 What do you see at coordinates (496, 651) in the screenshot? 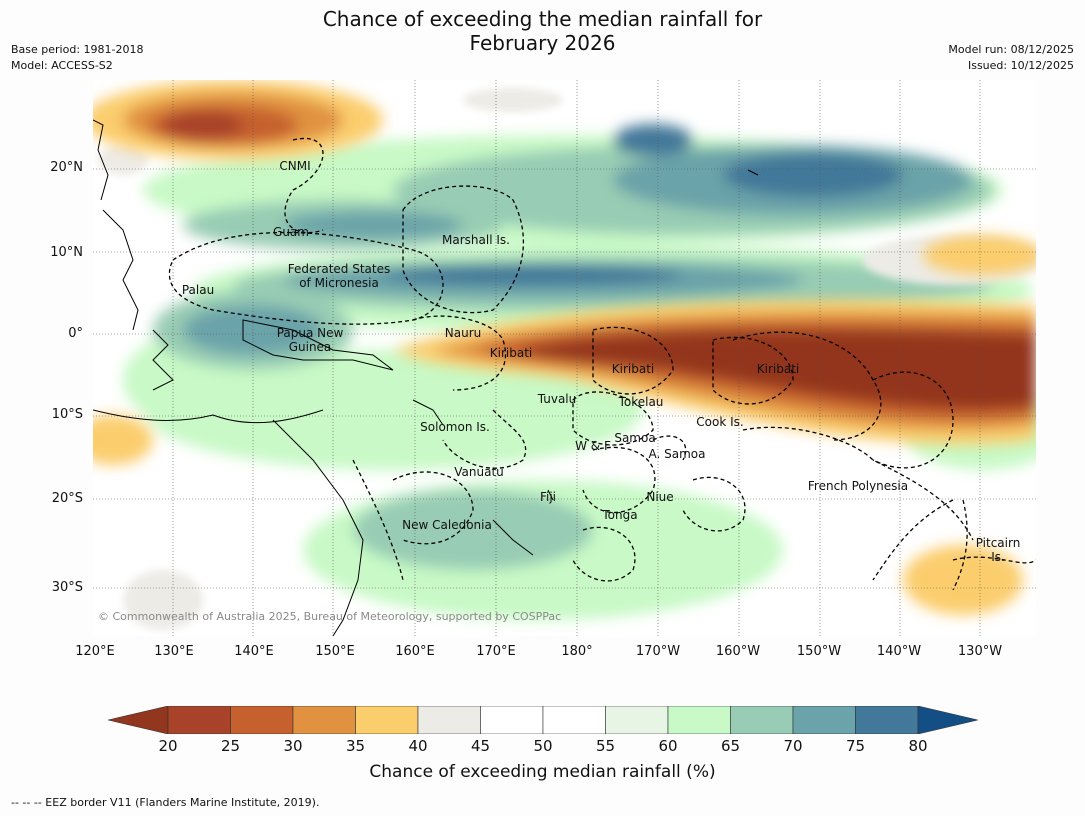
I see `lon-tick: 170°E` at bounding box center [496, 651].